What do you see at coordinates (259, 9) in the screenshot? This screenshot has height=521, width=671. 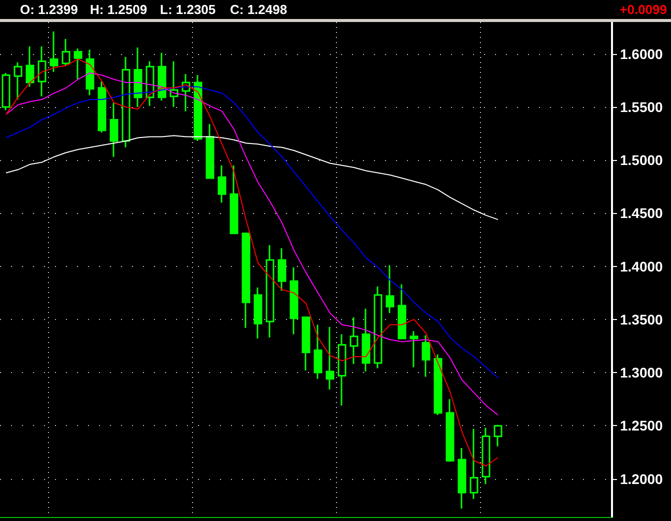 I see `text: C: 1.2498` at bounding box center [259, 9].